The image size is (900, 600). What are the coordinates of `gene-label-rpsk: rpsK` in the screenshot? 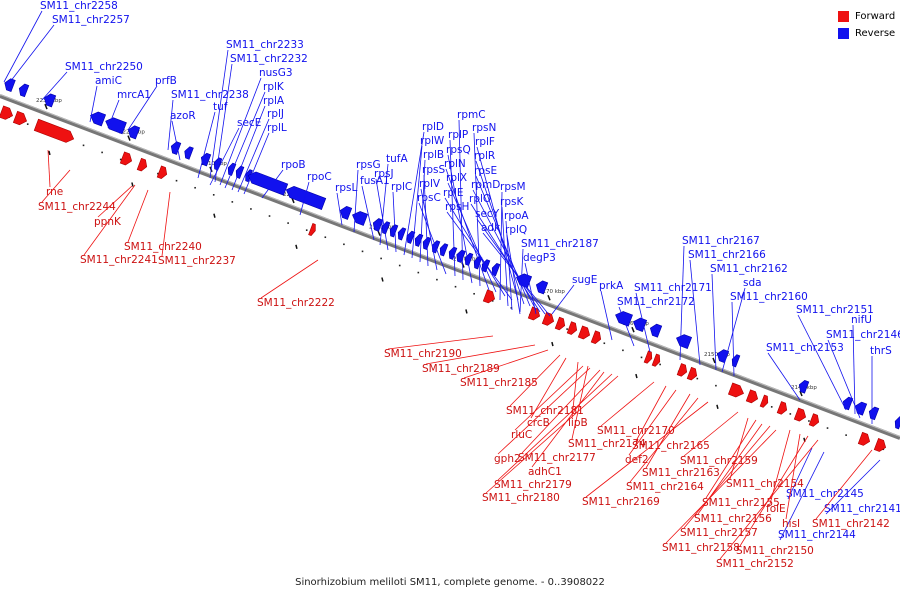 It's located at (512, 202).